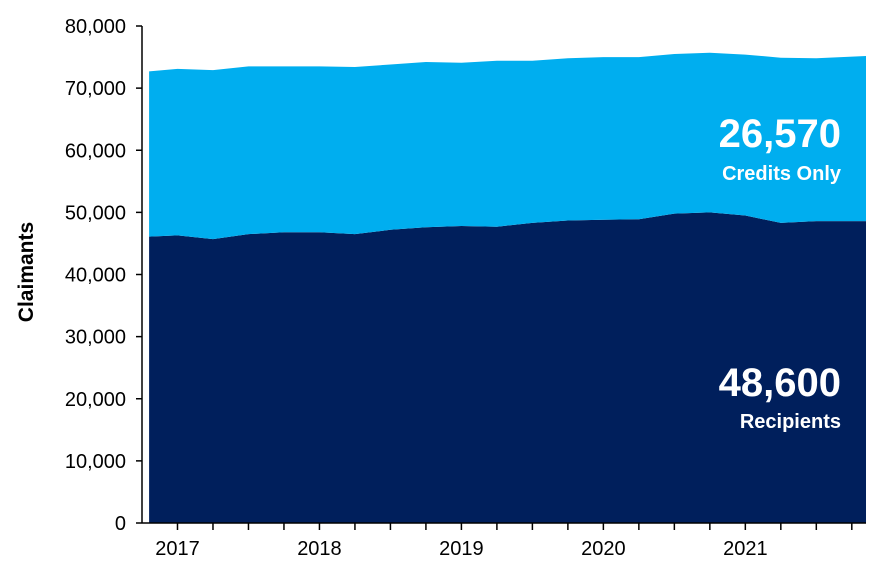  What do you see at coordinates (95, 338) in the screenshot?
I see `y-tick-label: 30,000` at bounding box center [95, 338].